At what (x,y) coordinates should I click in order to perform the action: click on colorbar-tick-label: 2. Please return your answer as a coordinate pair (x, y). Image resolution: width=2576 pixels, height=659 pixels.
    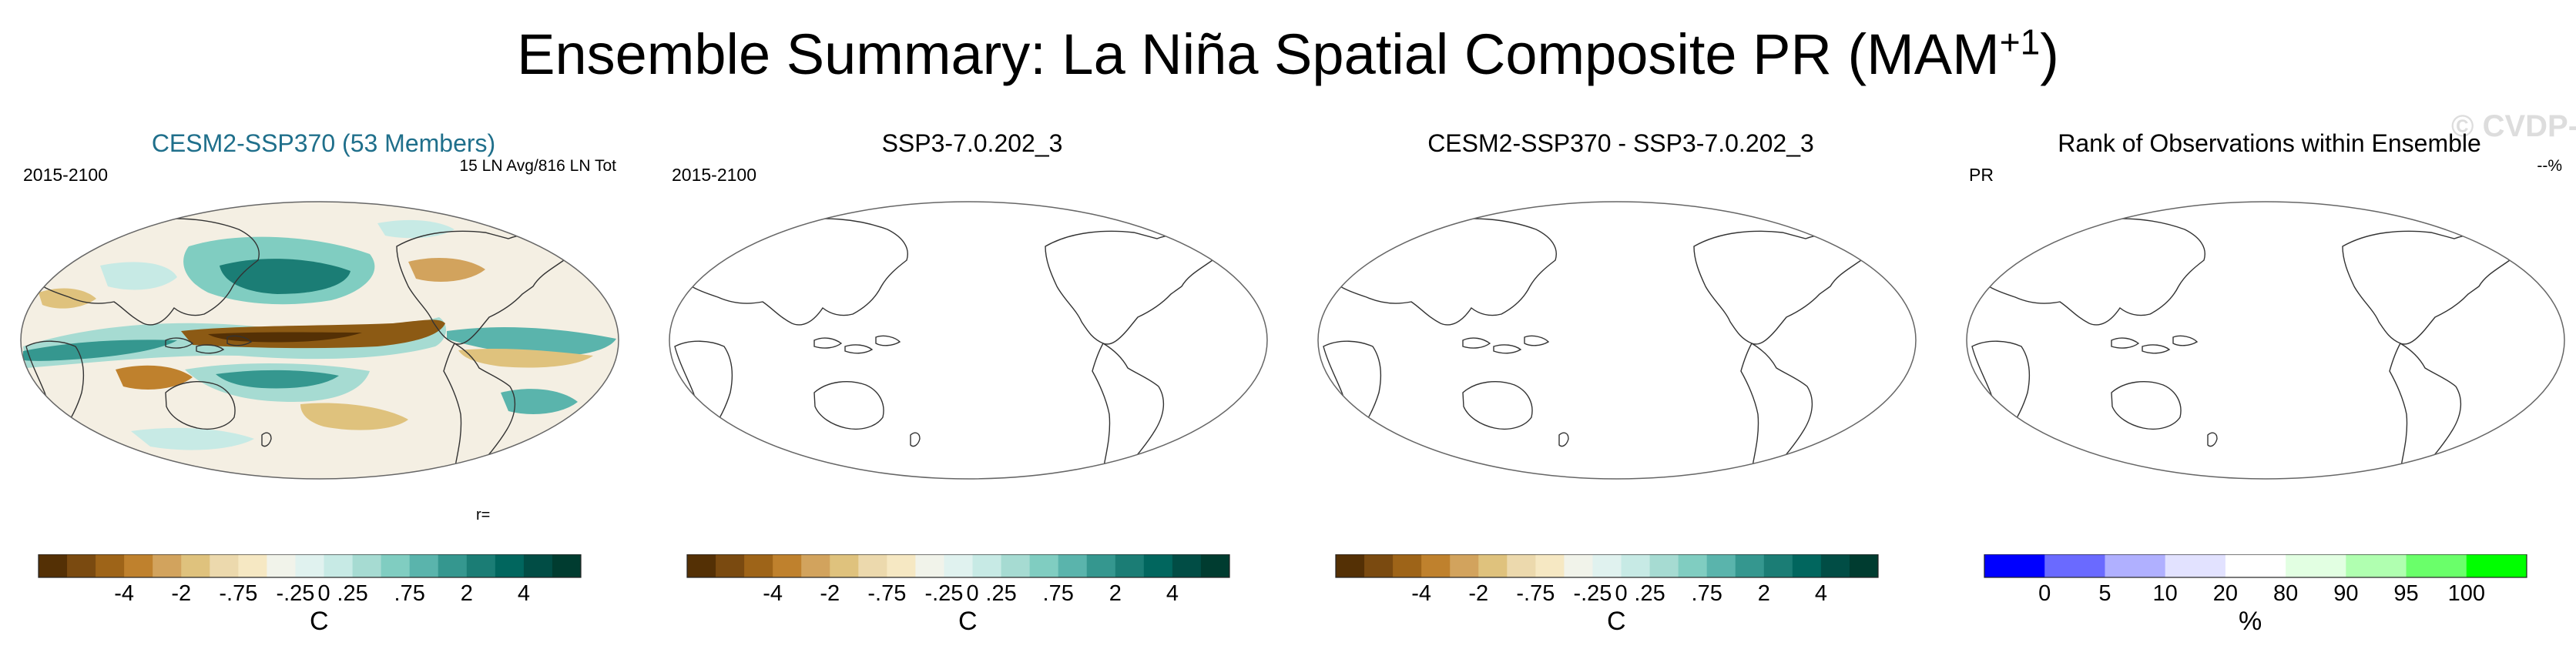
    Looking at the image, I should click on (1764, 593).